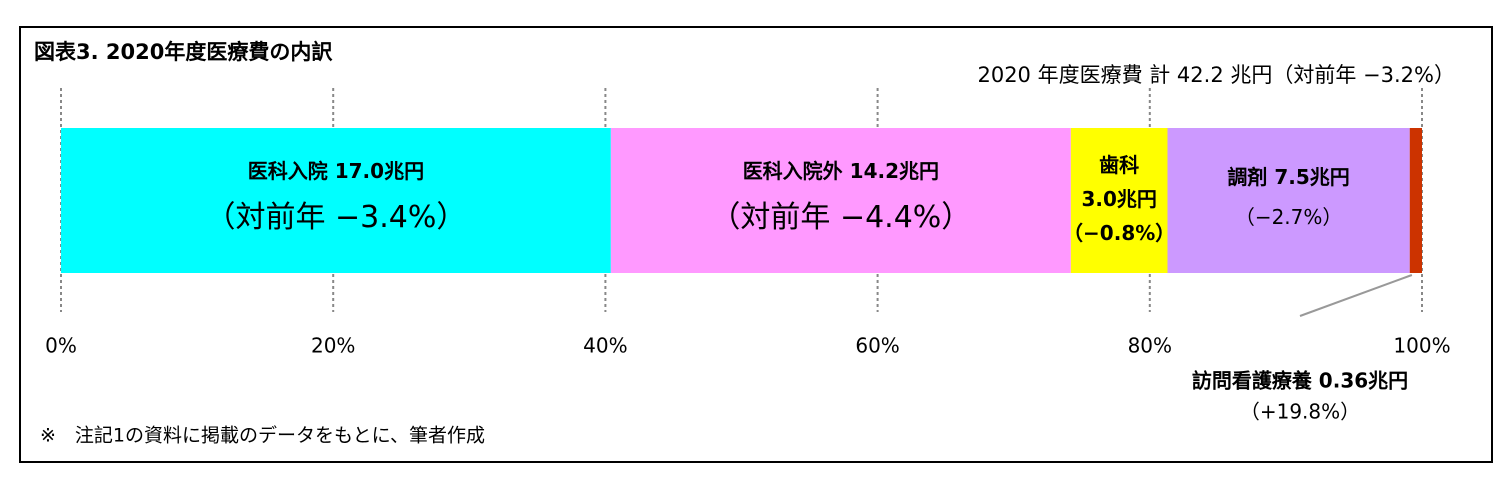  Describe the element at coordinates (605, 346) in the screenshot. I see `x-tick-label: 40%` at that location.